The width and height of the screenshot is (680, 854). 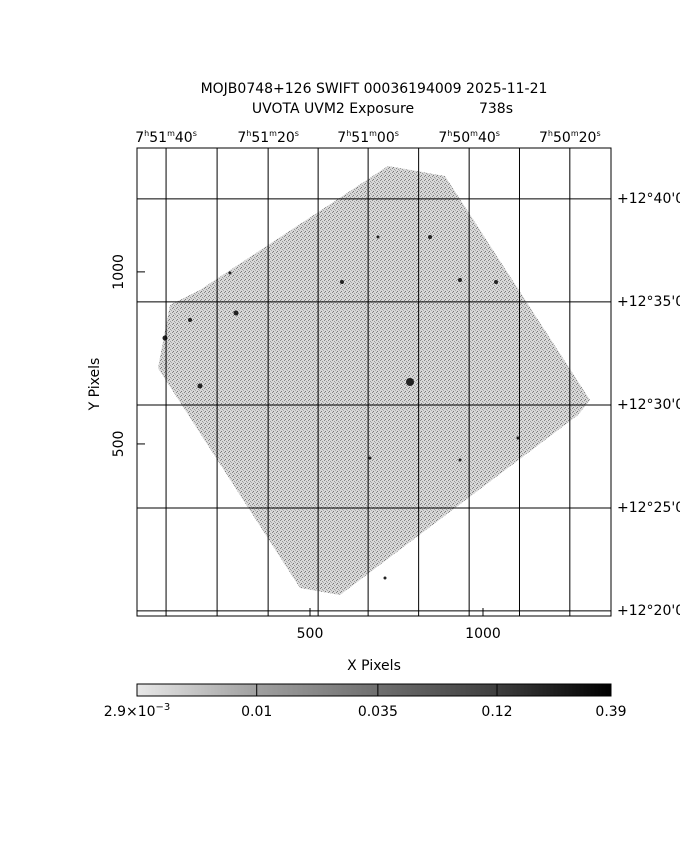 What do you see at coordinates (496, 712) in the screenshot?
I see `colorbar-tick-label: 0.12` at bounding box center [496, 712].